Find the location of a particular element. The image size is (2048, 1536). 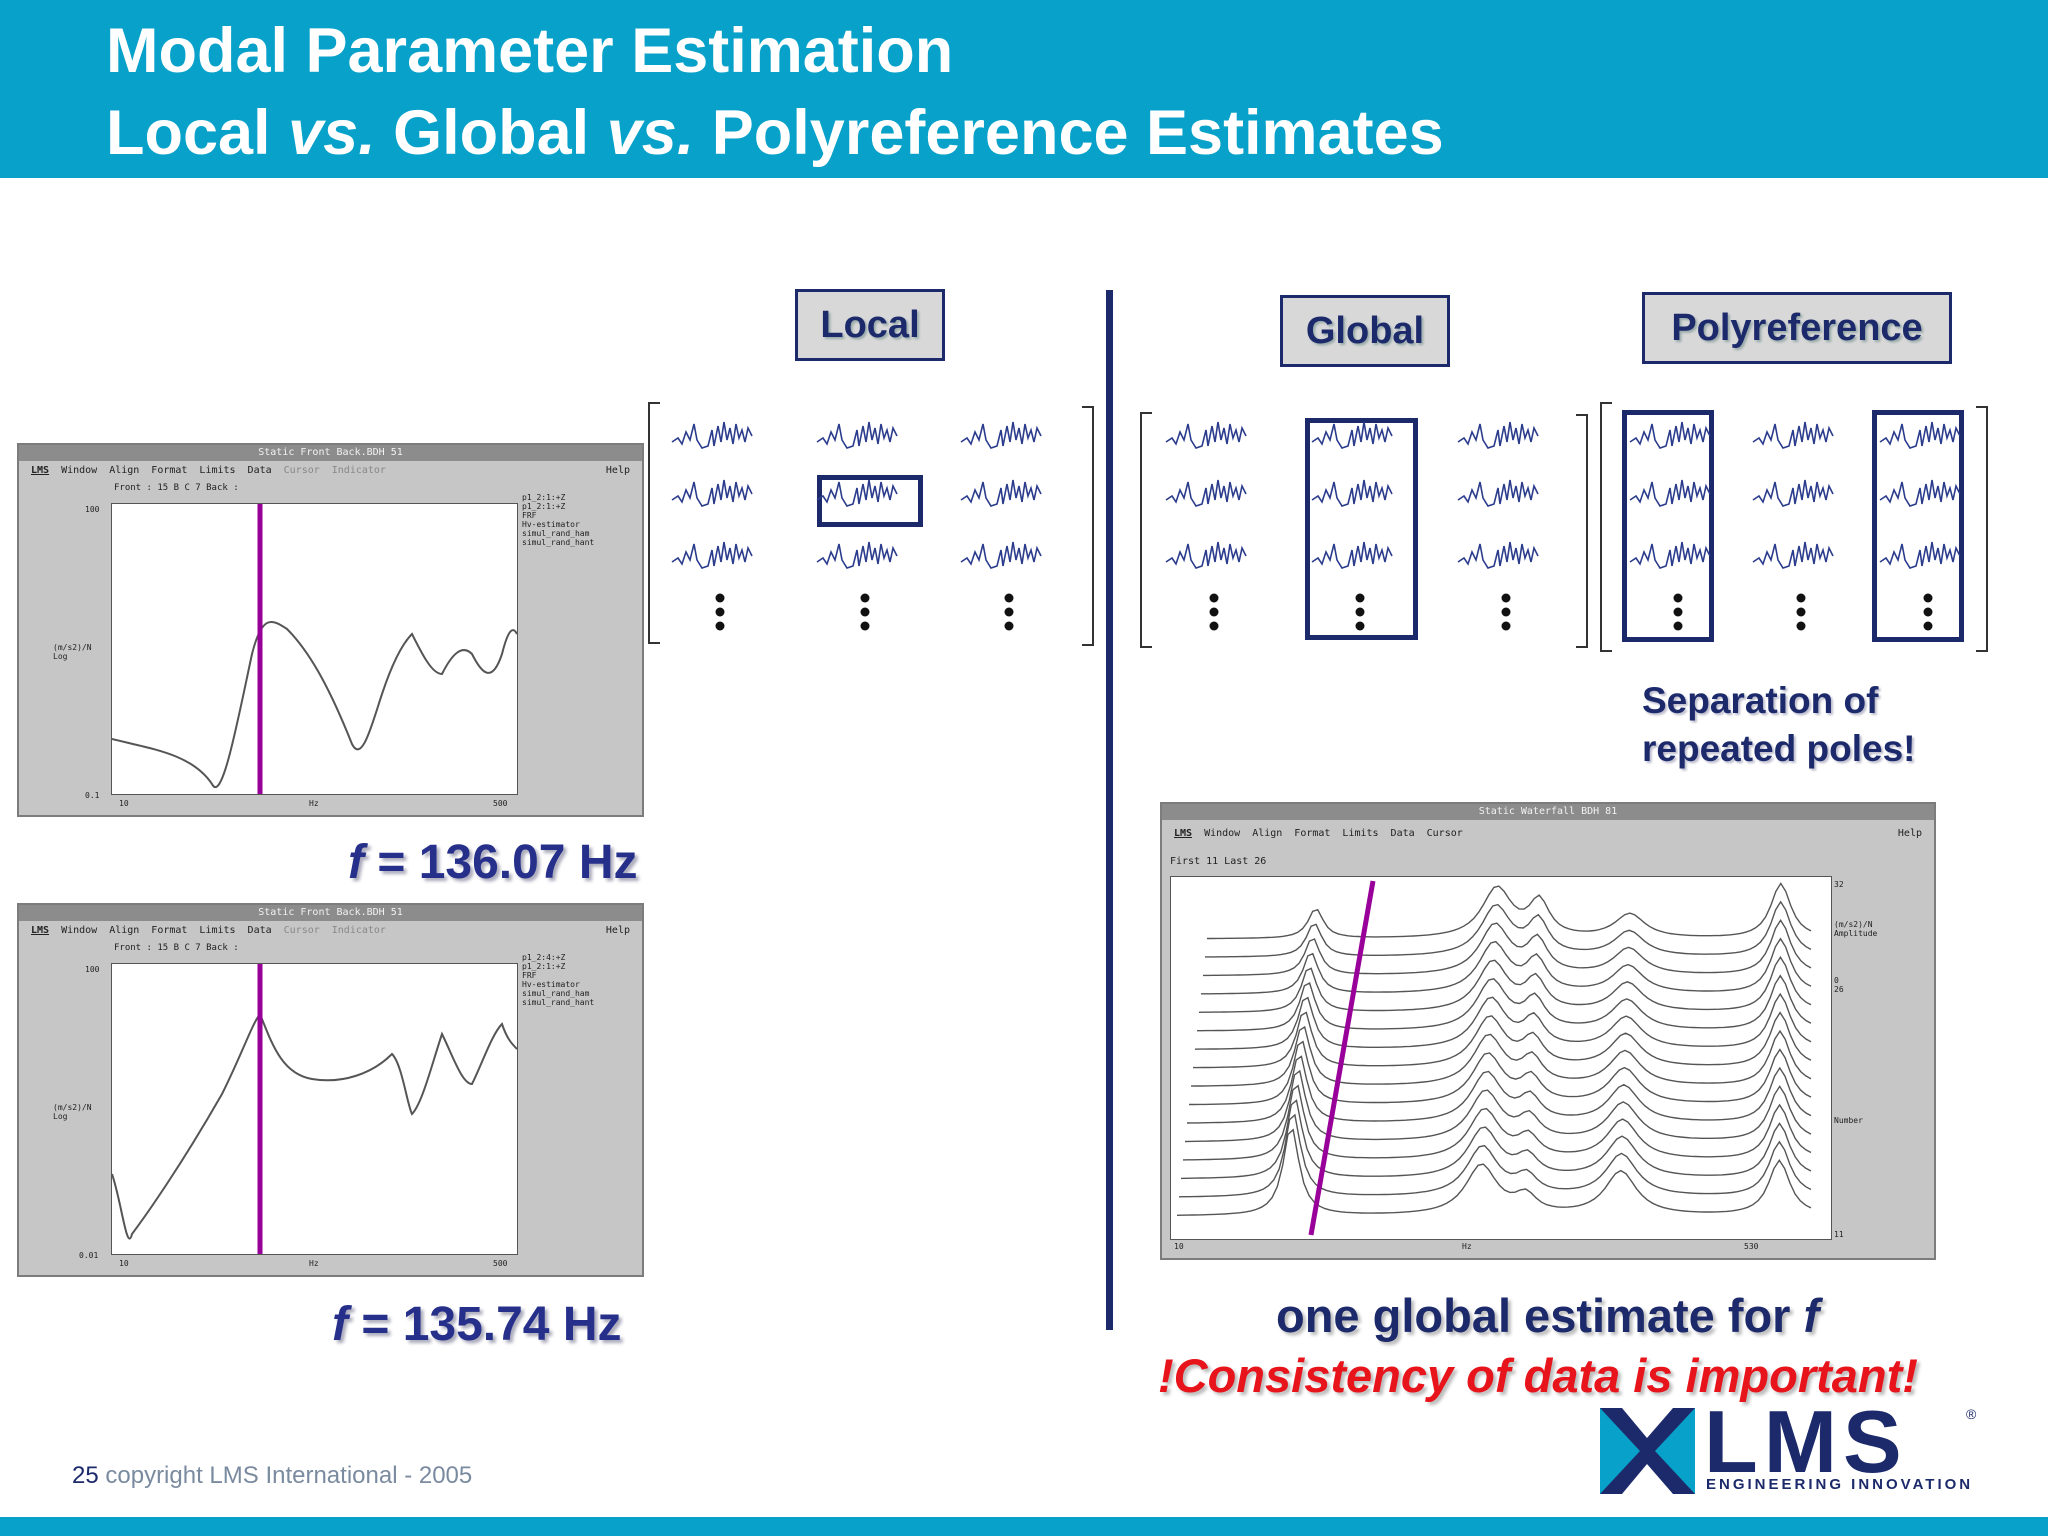

window1-help: Help is located at coordinates (617, 470).